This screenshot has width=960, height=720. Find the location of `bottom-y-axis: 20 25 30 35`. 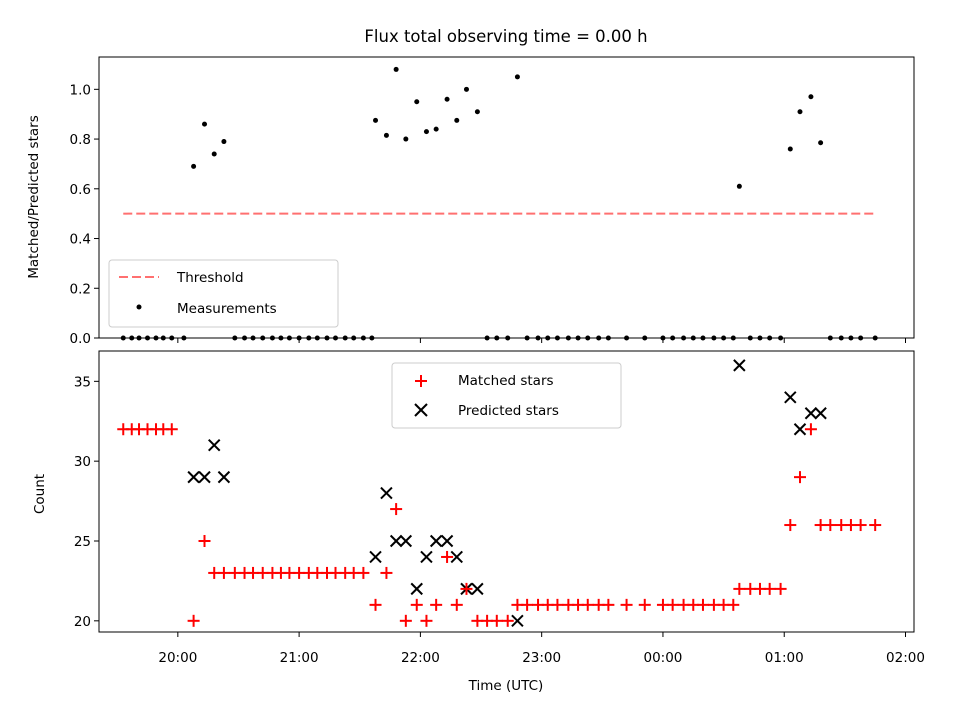

bottom-y-axis: 20 25 30 35 is located at coordinates (86, 502).